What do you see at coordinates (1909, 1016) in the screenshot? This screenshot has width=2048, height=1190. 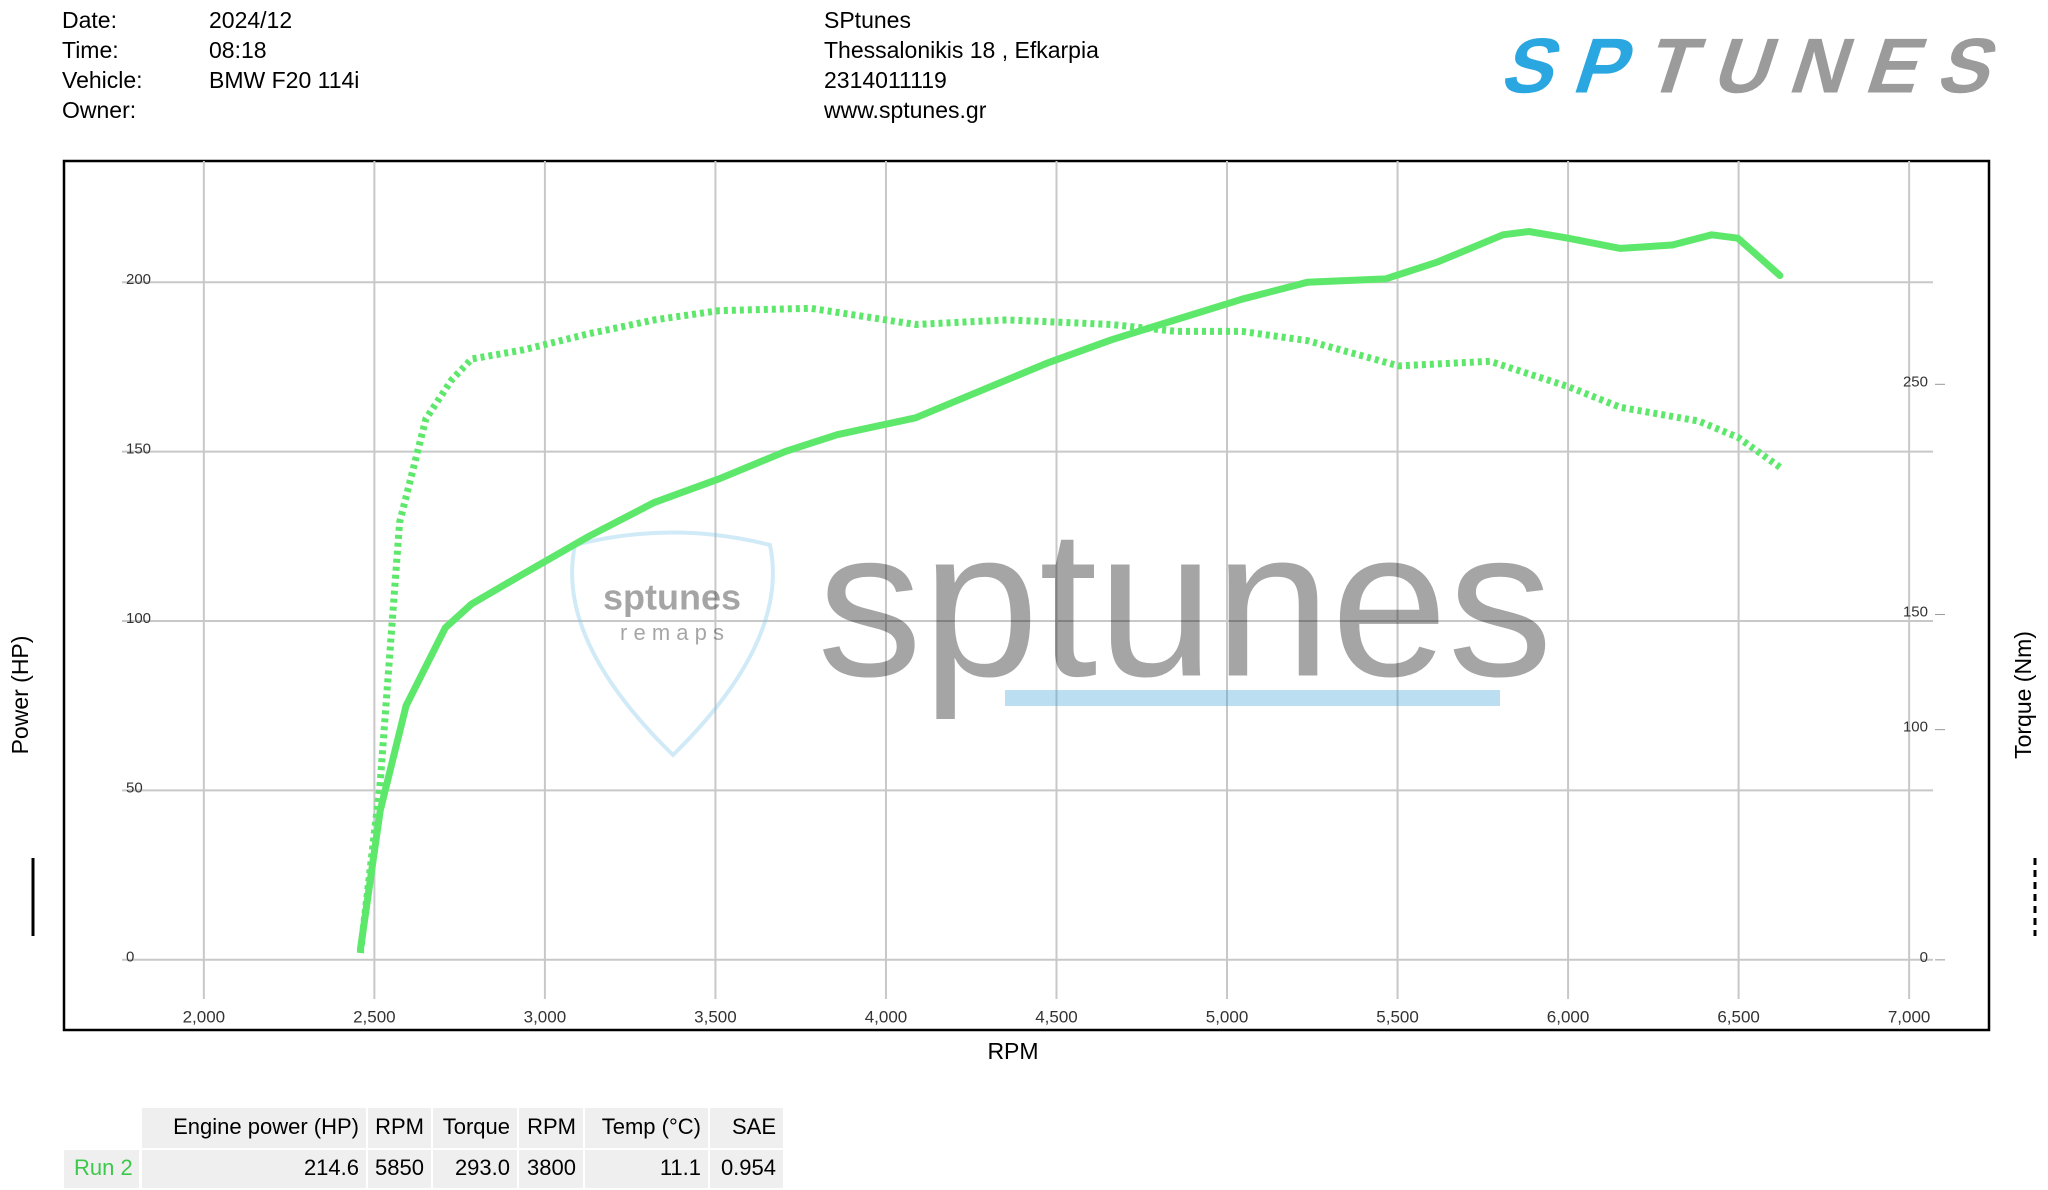 I see `x-tick-label: 7,000` at bounding box center [1909, 1016].